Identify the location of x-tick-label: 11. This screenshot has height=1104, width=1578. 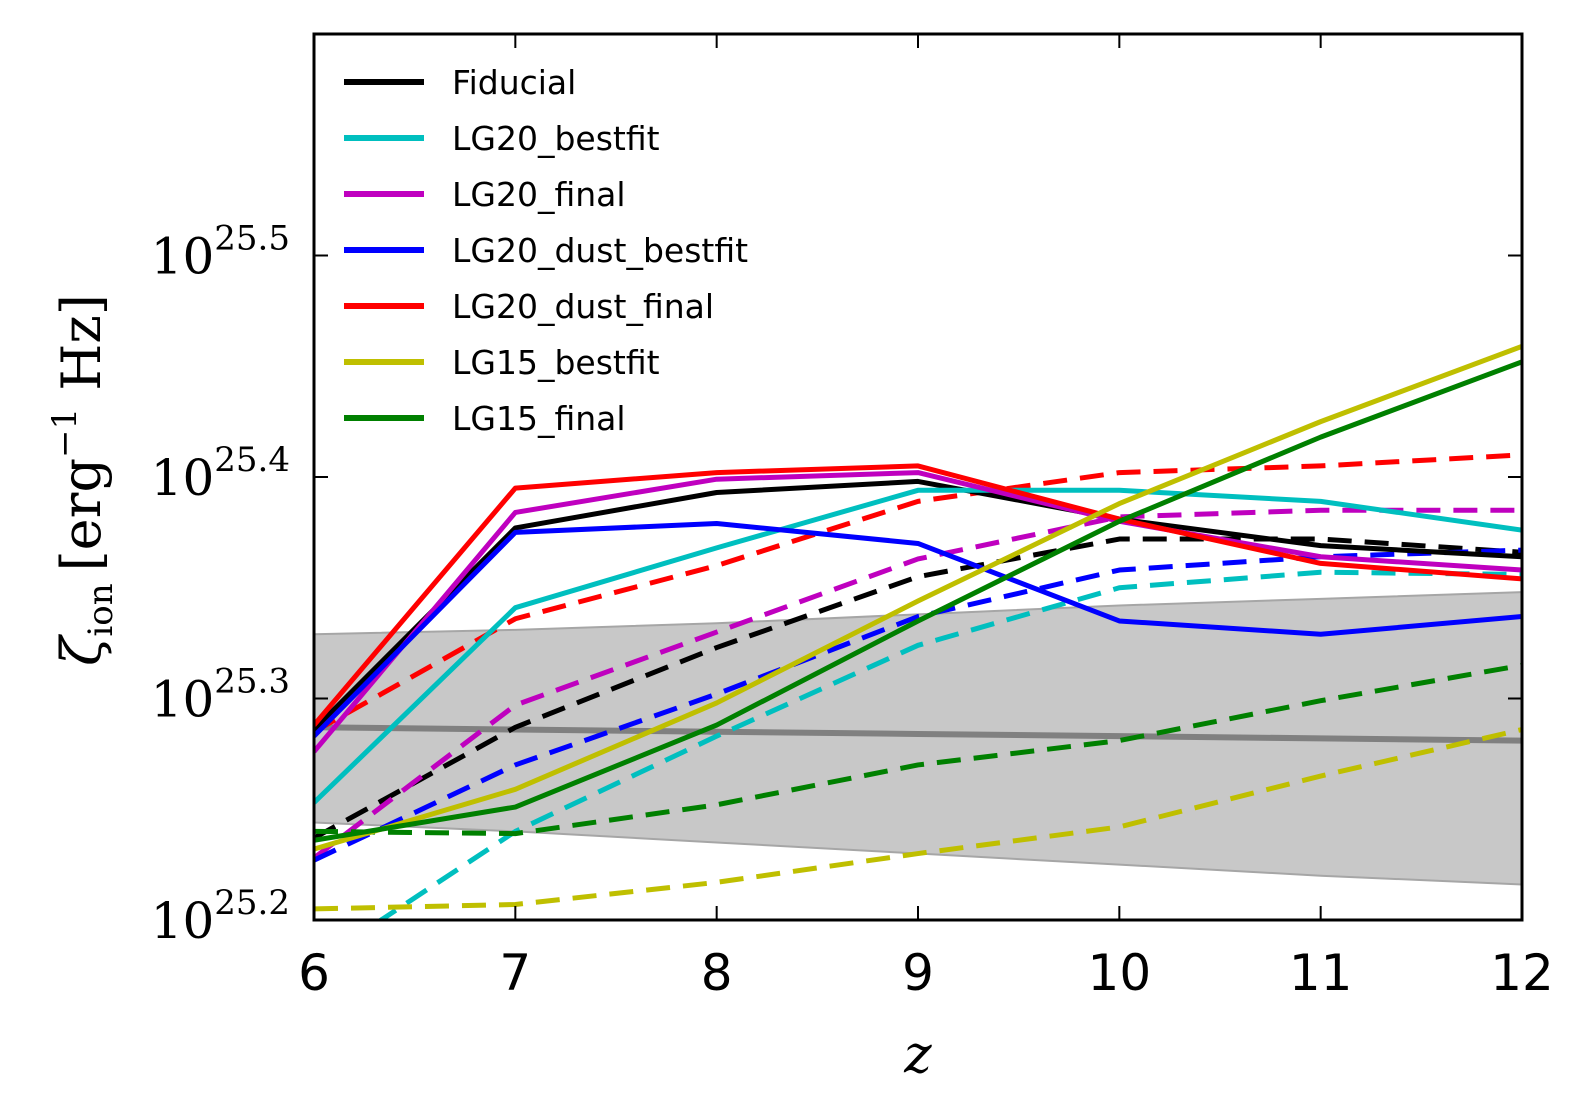
(1321, 973).